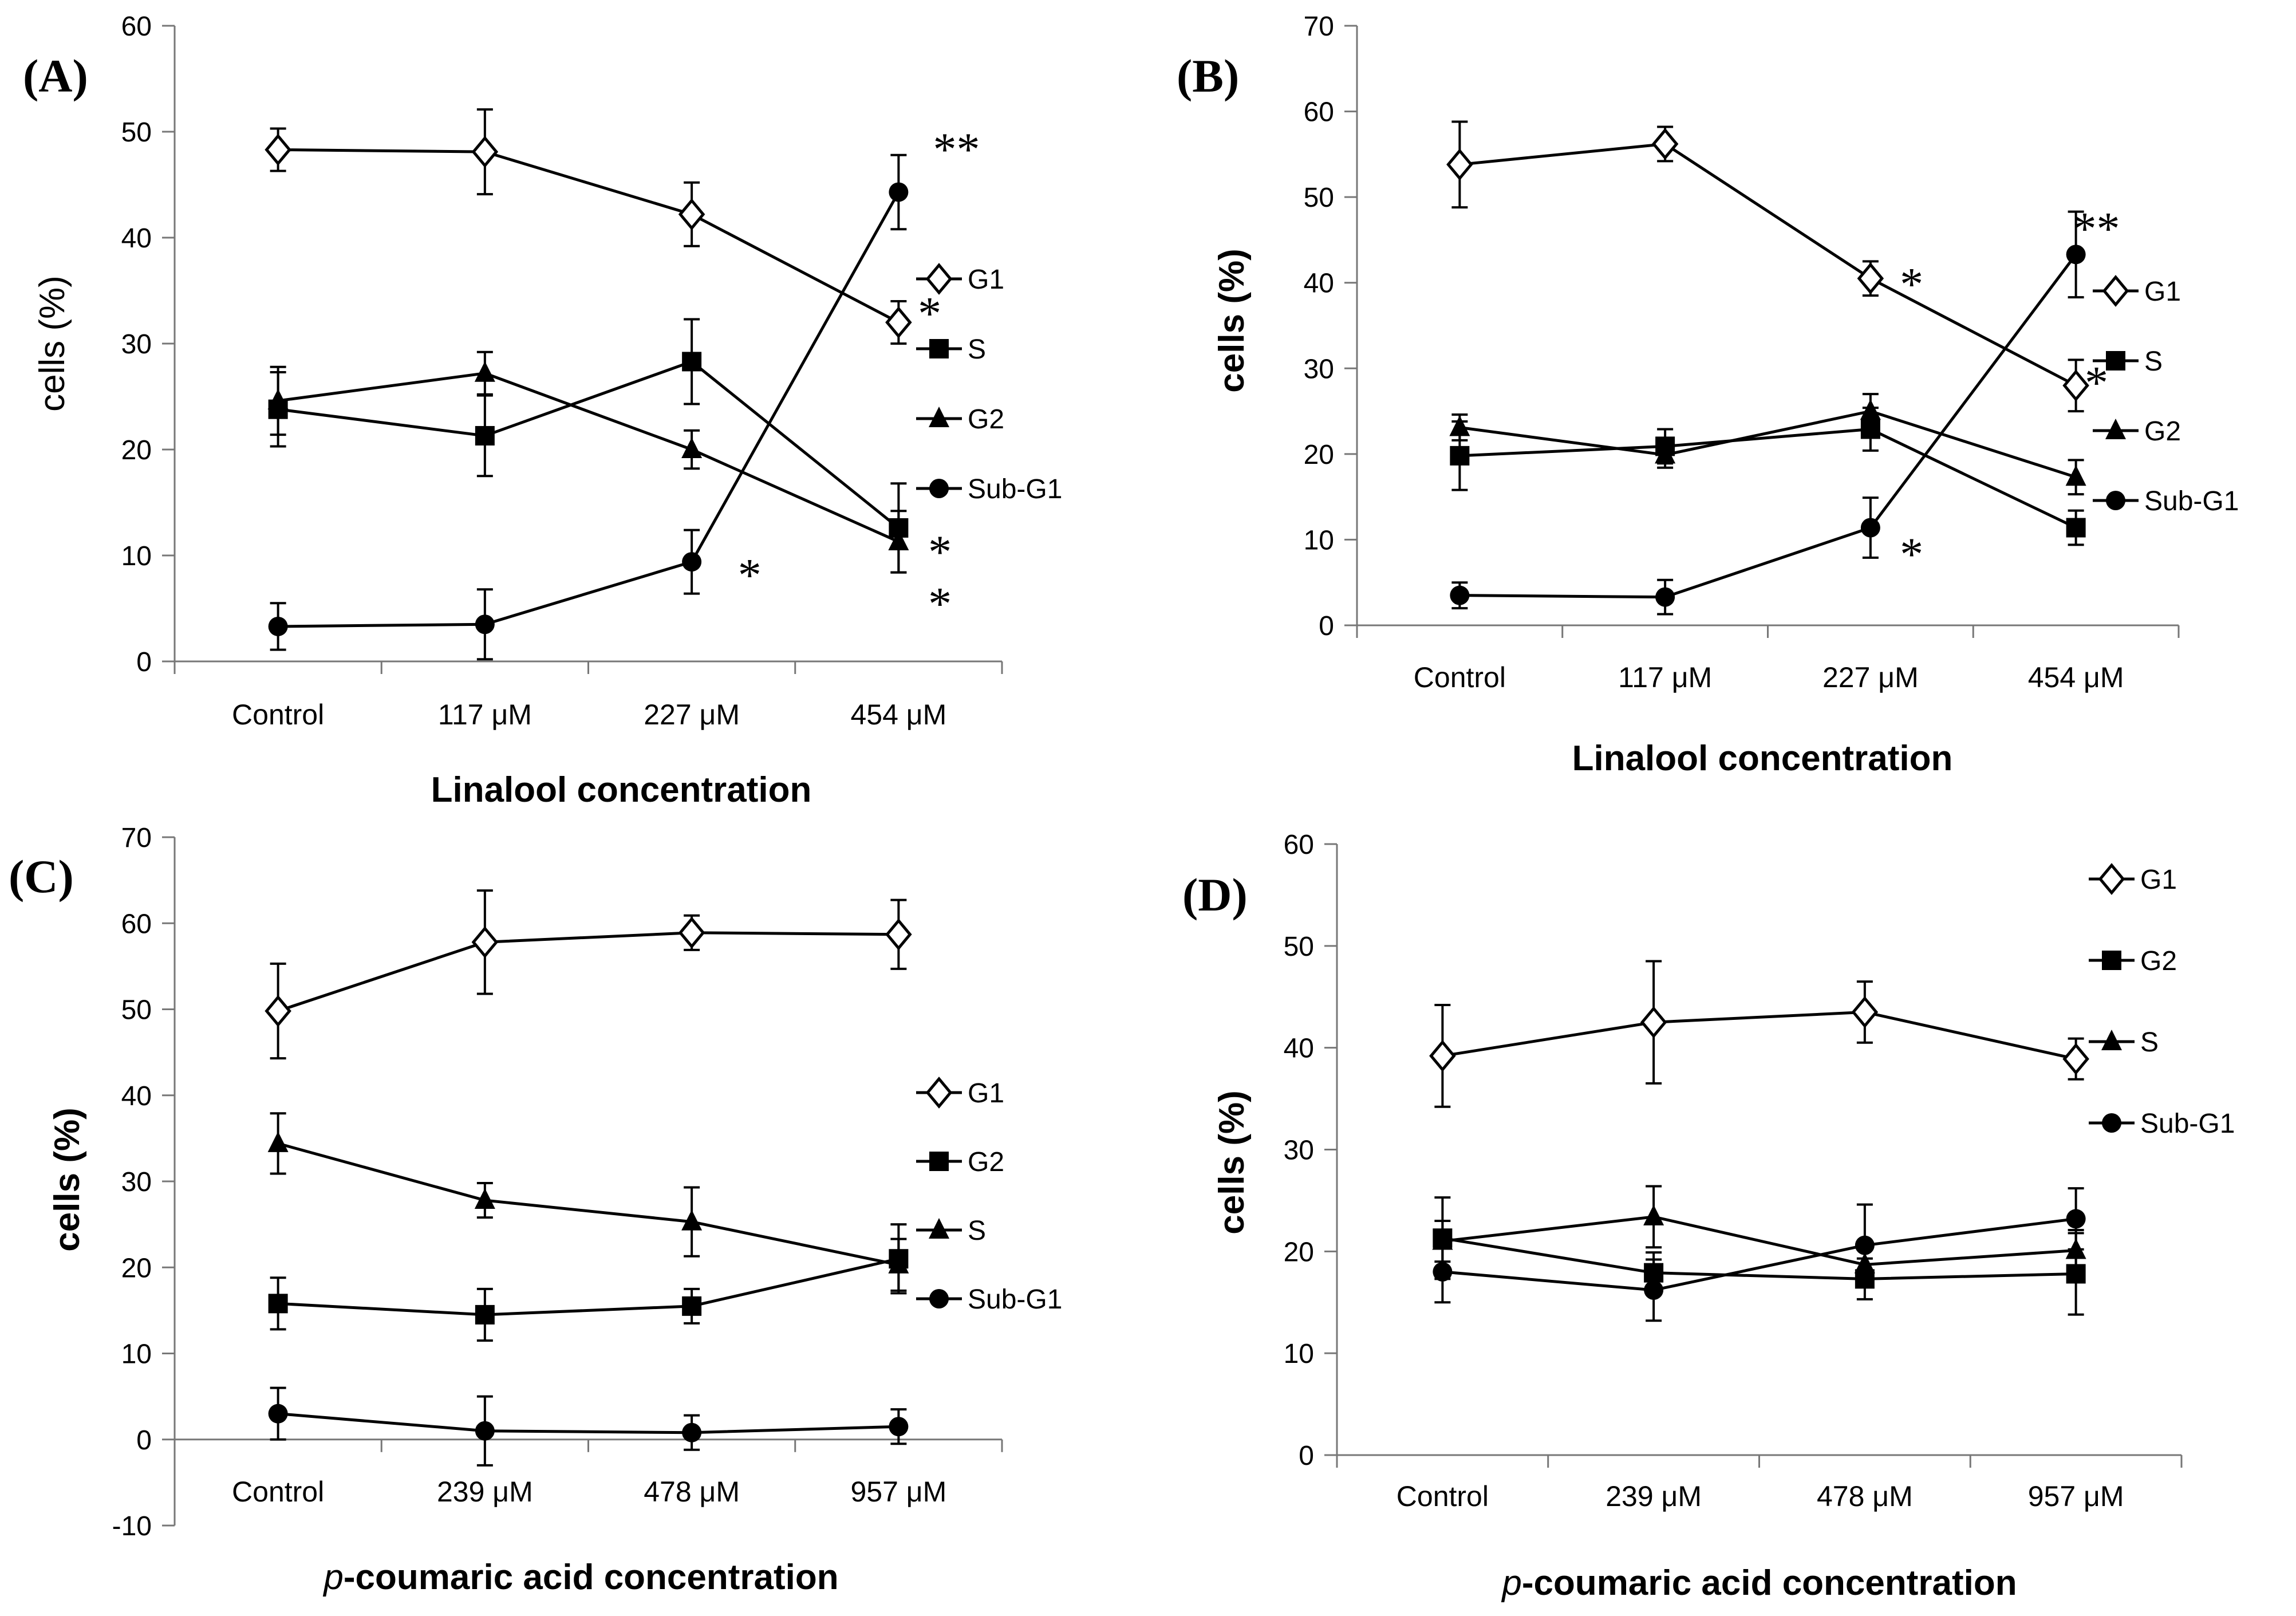  I want to click on x-axis-label: p-coumaric acid concentration, so click(1759, 1583).